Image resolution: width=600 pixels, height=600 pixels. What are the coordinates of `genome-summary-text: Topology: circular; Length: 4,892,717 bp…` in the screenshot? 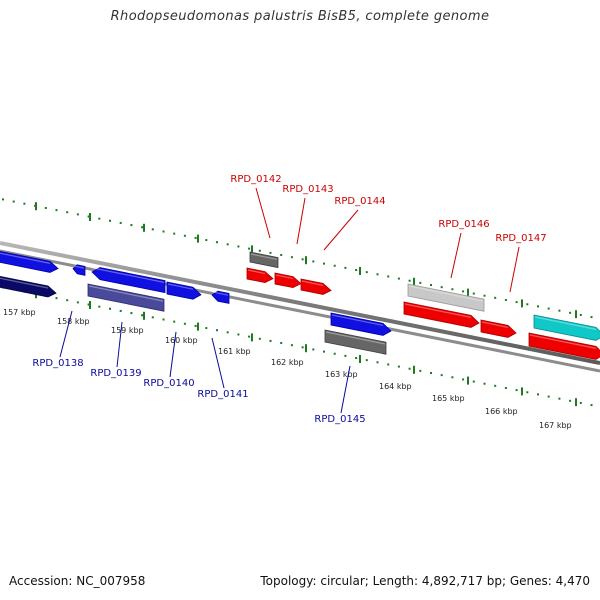 It's located at (425, 581).